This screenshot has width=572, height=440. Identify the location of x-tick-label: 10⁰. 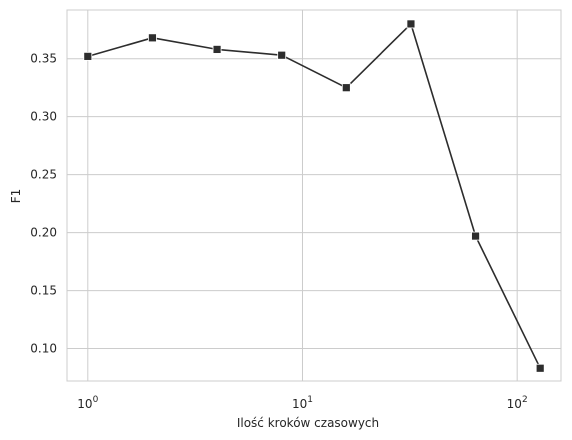
(87, 403).